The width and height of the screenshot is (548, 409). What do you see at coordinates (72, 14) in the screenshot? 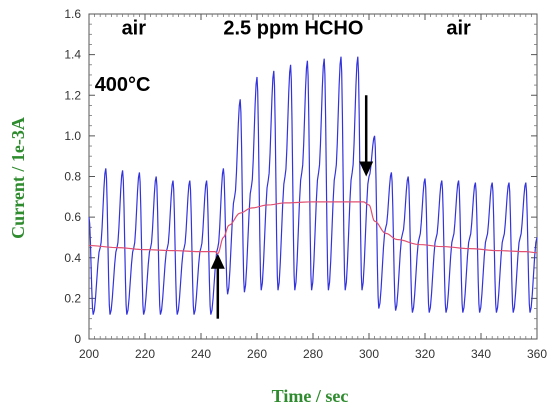
I see `y-tick-label-8: 1.6` at bounding box center [72, 14].